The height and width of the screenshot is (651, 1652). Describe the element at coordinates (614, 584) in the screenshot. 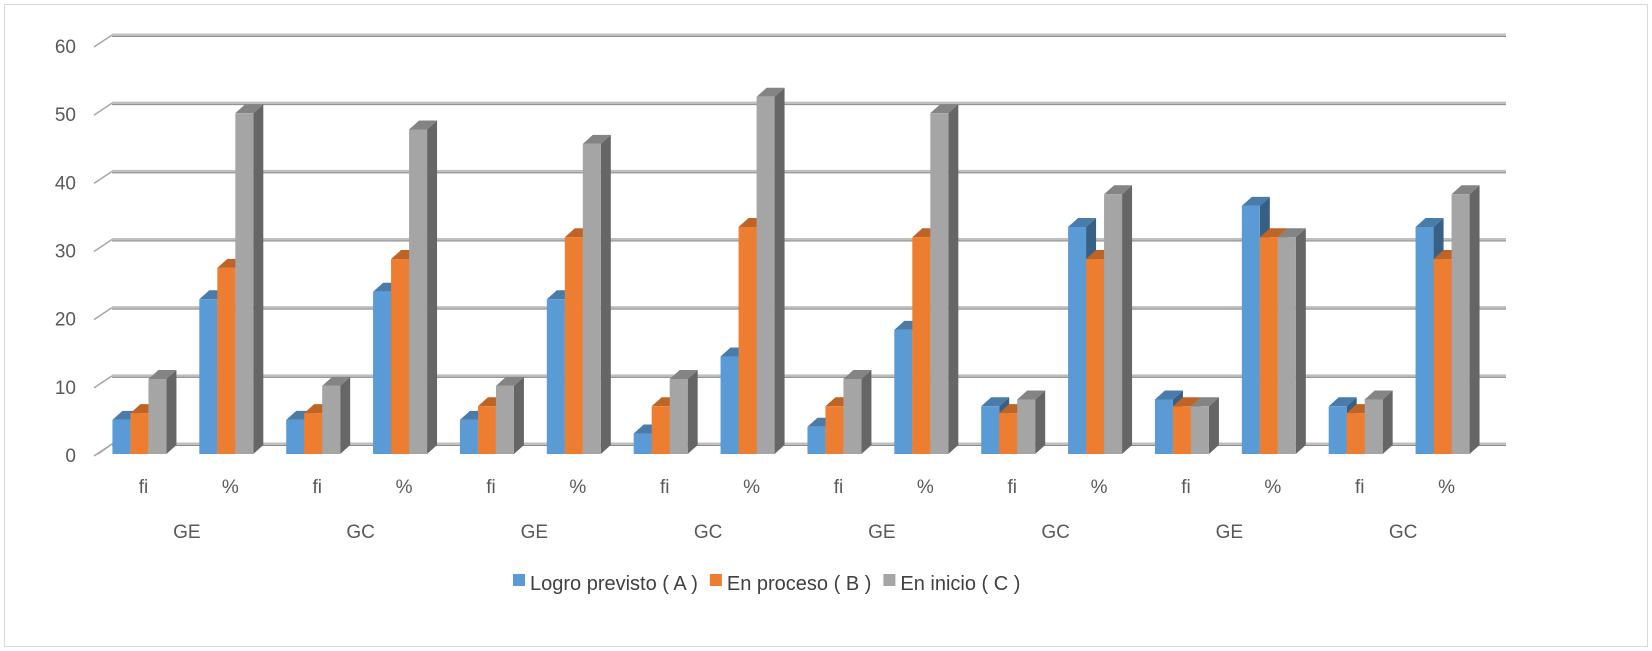

I see `legend-label: Logro previsto ( A )` at that location.